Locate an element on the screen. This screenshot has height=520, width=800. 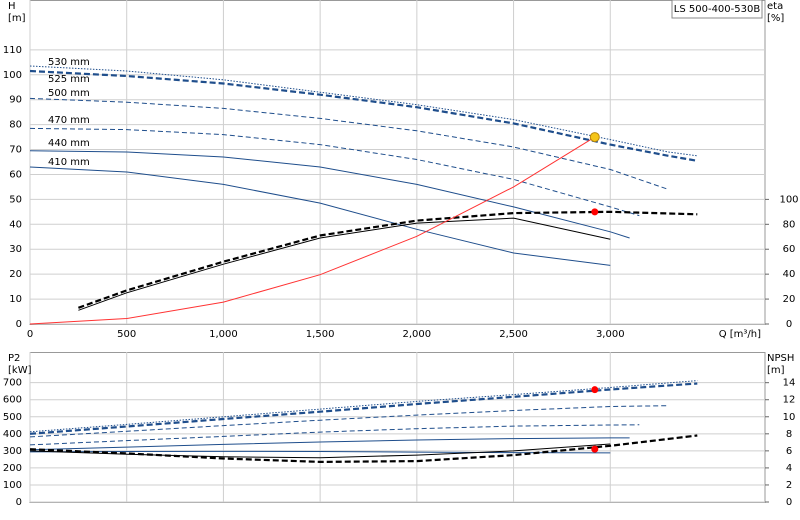
y2-tick-label: 2 is located at coordinates (789, 485).